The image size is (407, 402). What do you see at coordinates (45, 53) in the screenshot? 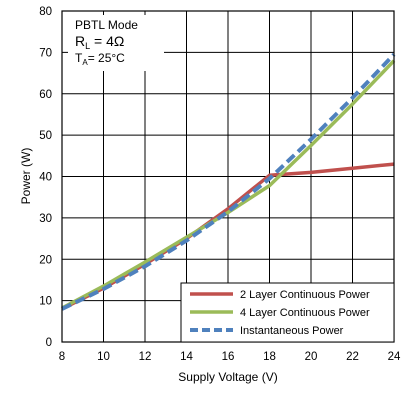
I see `y-tick-70: 70` at bounding box center [45, 53].